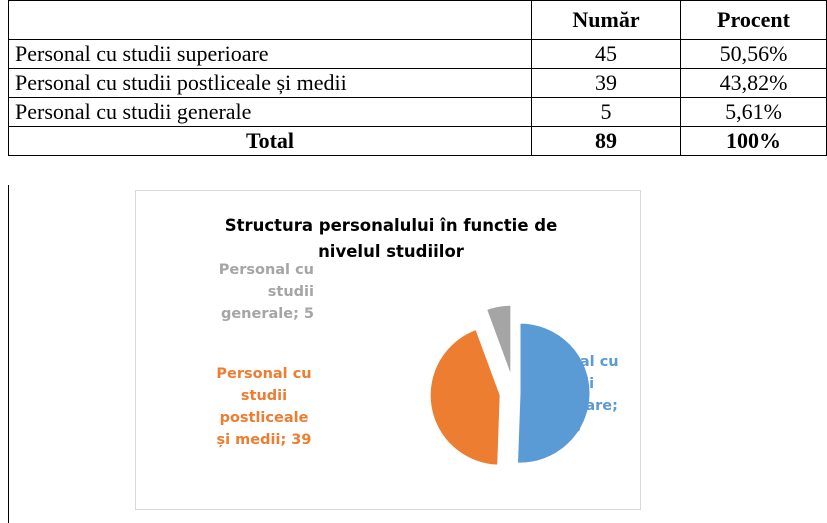 This screenshot has width=827, height=523. I want to click on cell: Personal cu studii superioare, so click(270, 54).